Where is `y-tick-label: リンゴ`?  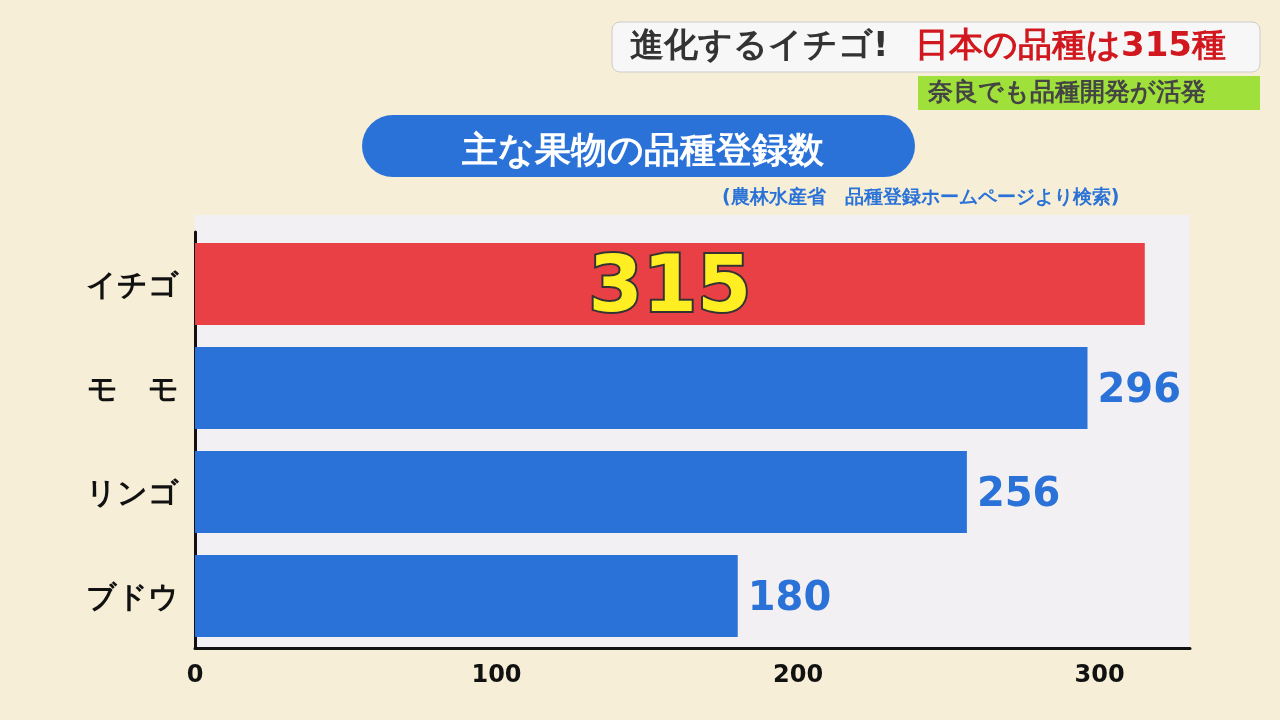
y-tick-label: リンゴ is located at coordinates (133, 492).